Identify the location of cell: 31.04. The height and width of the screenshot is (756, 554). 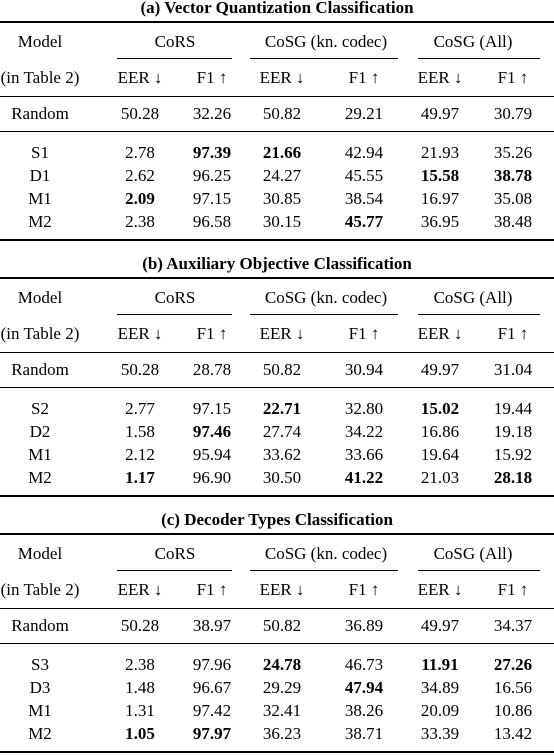
(513, 369).